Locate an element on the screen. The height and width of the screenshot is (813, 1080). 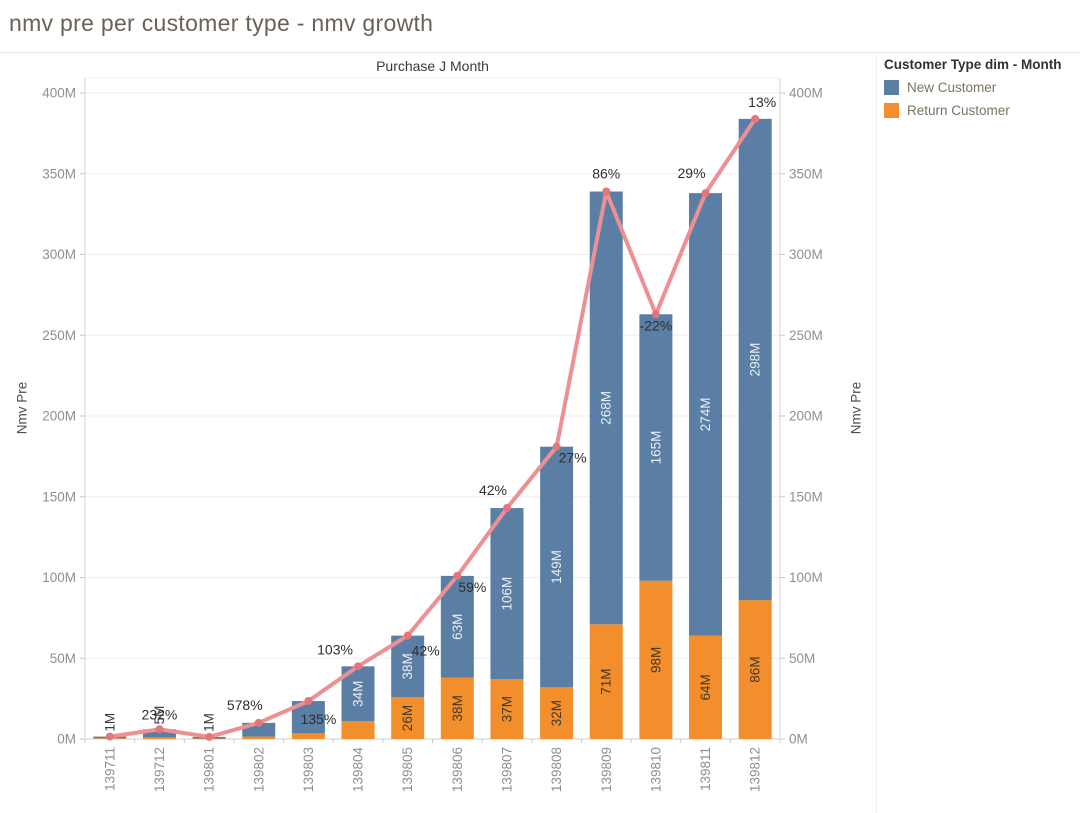
x-tick-label: 139712 is located at coordinates (159, 769).